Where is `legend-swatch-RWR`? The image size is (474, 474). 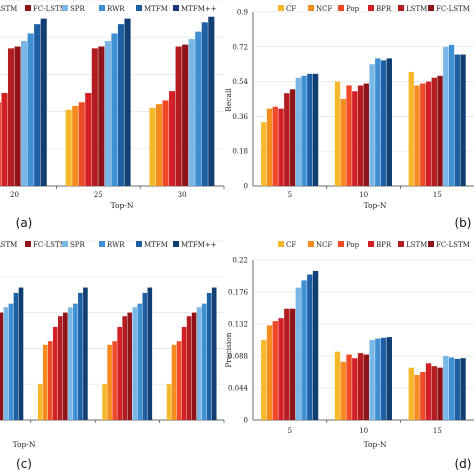
legend-swatch-RWR is located at coordinates (102, 244).